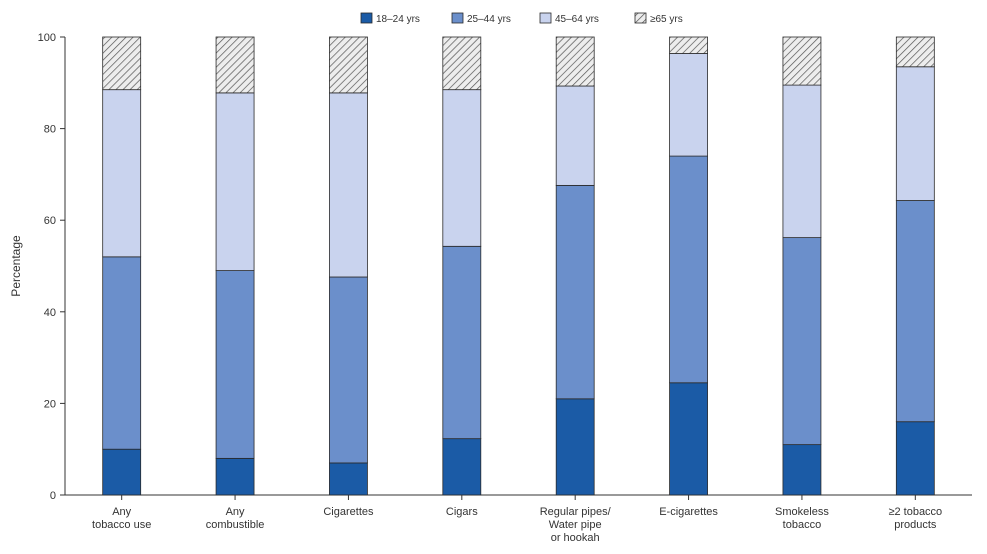 This screenshot has width=987, height=554. Describe the element at coordinates (348, 512) in the screenshot. I see `category-label: Cigarettes` at that location.